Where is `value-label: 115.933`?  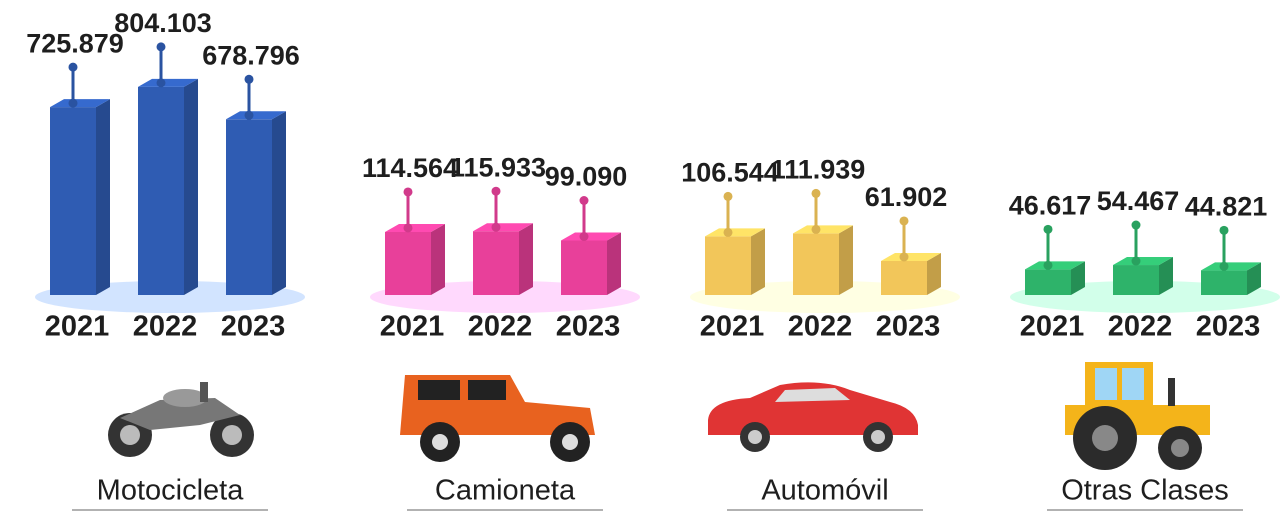 value-label: 115.933 is located at coordinates (498, 167).